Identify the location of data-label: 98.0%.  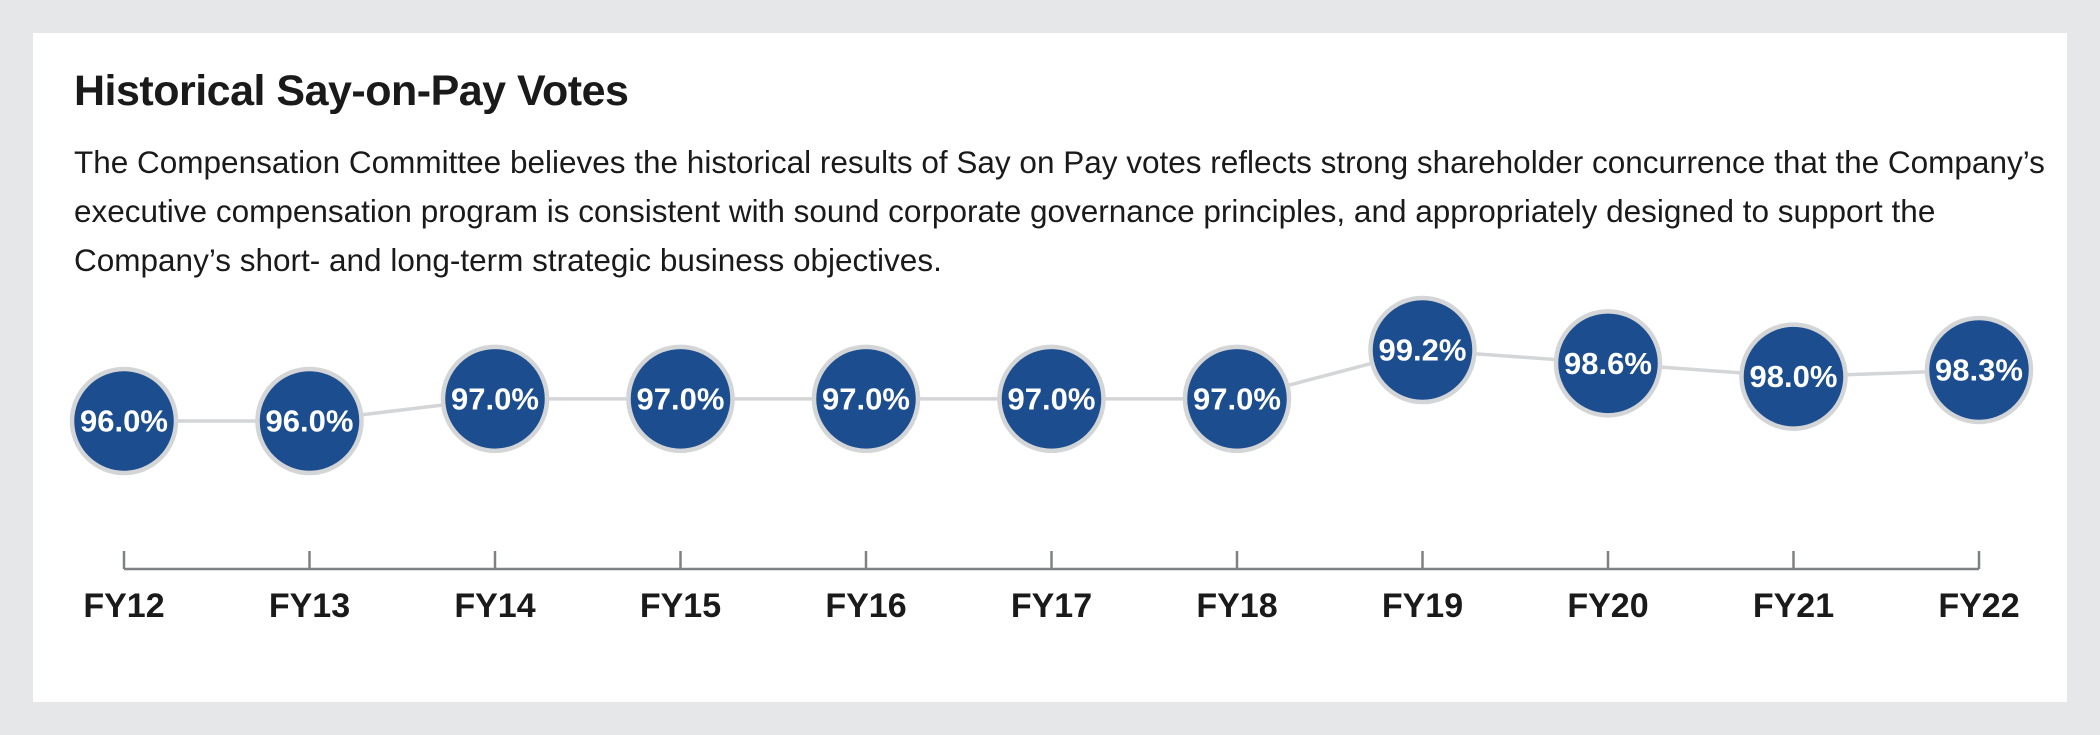
(1794, 376).